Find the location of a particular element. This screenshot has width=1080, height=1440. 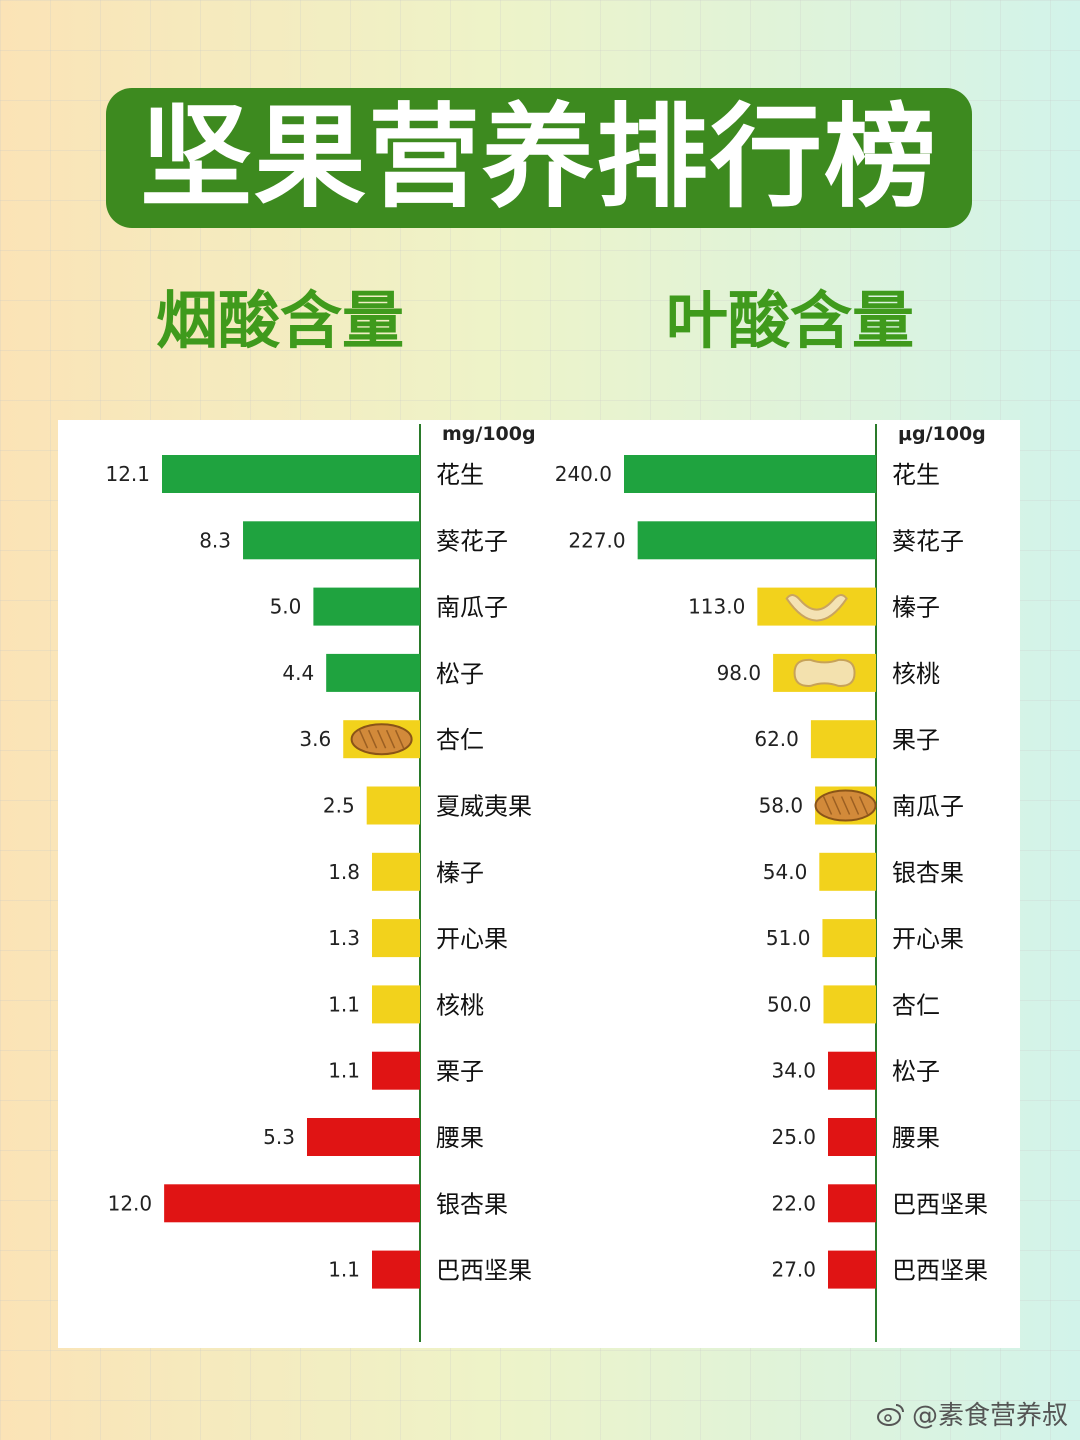

chart1-value-label-5: 2.5 is located at coordinates (339, 806).